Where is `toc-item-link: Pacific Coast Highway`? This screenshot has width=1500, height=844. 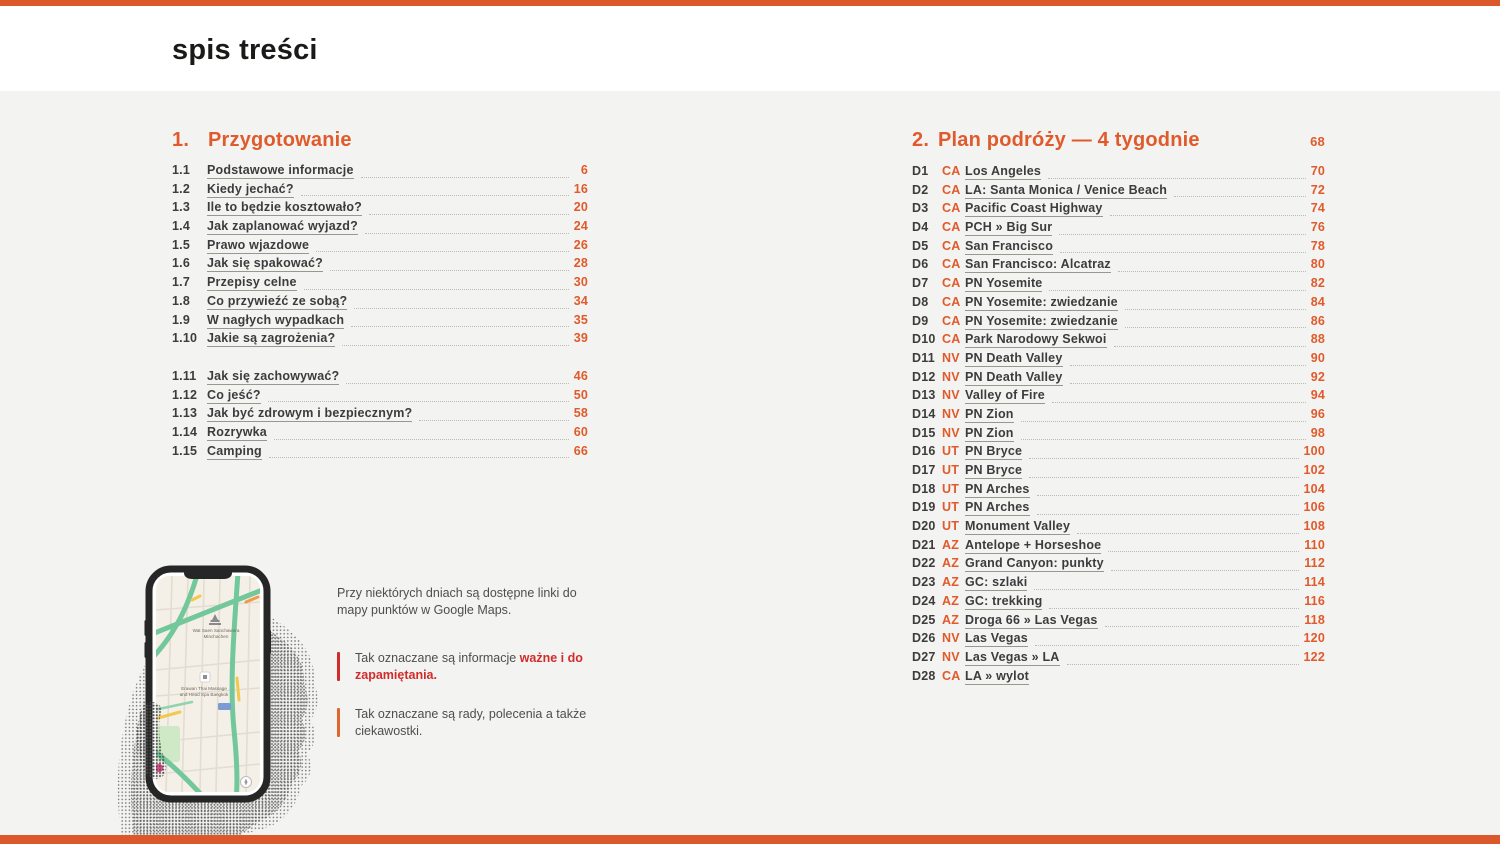
toc-item-link: Pacific Coast Highway is located at coordinates (1034, 209).